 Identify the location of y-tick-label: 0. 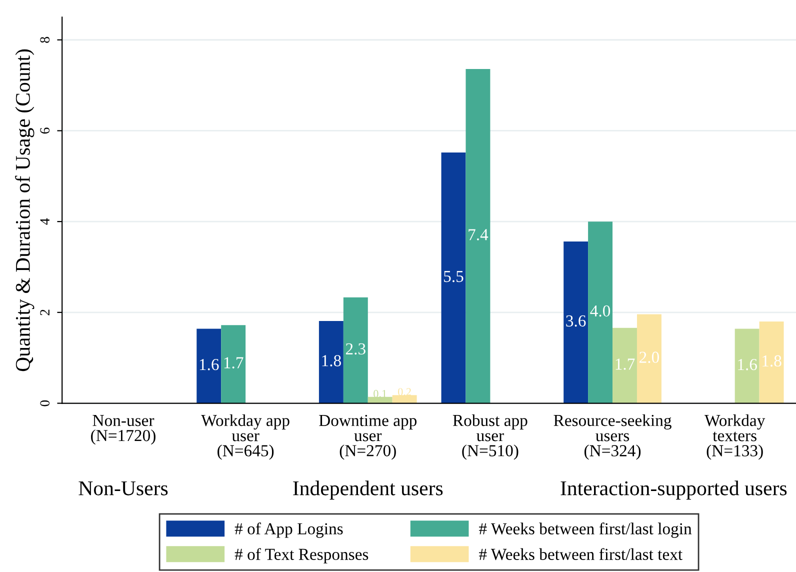
(45, 403).